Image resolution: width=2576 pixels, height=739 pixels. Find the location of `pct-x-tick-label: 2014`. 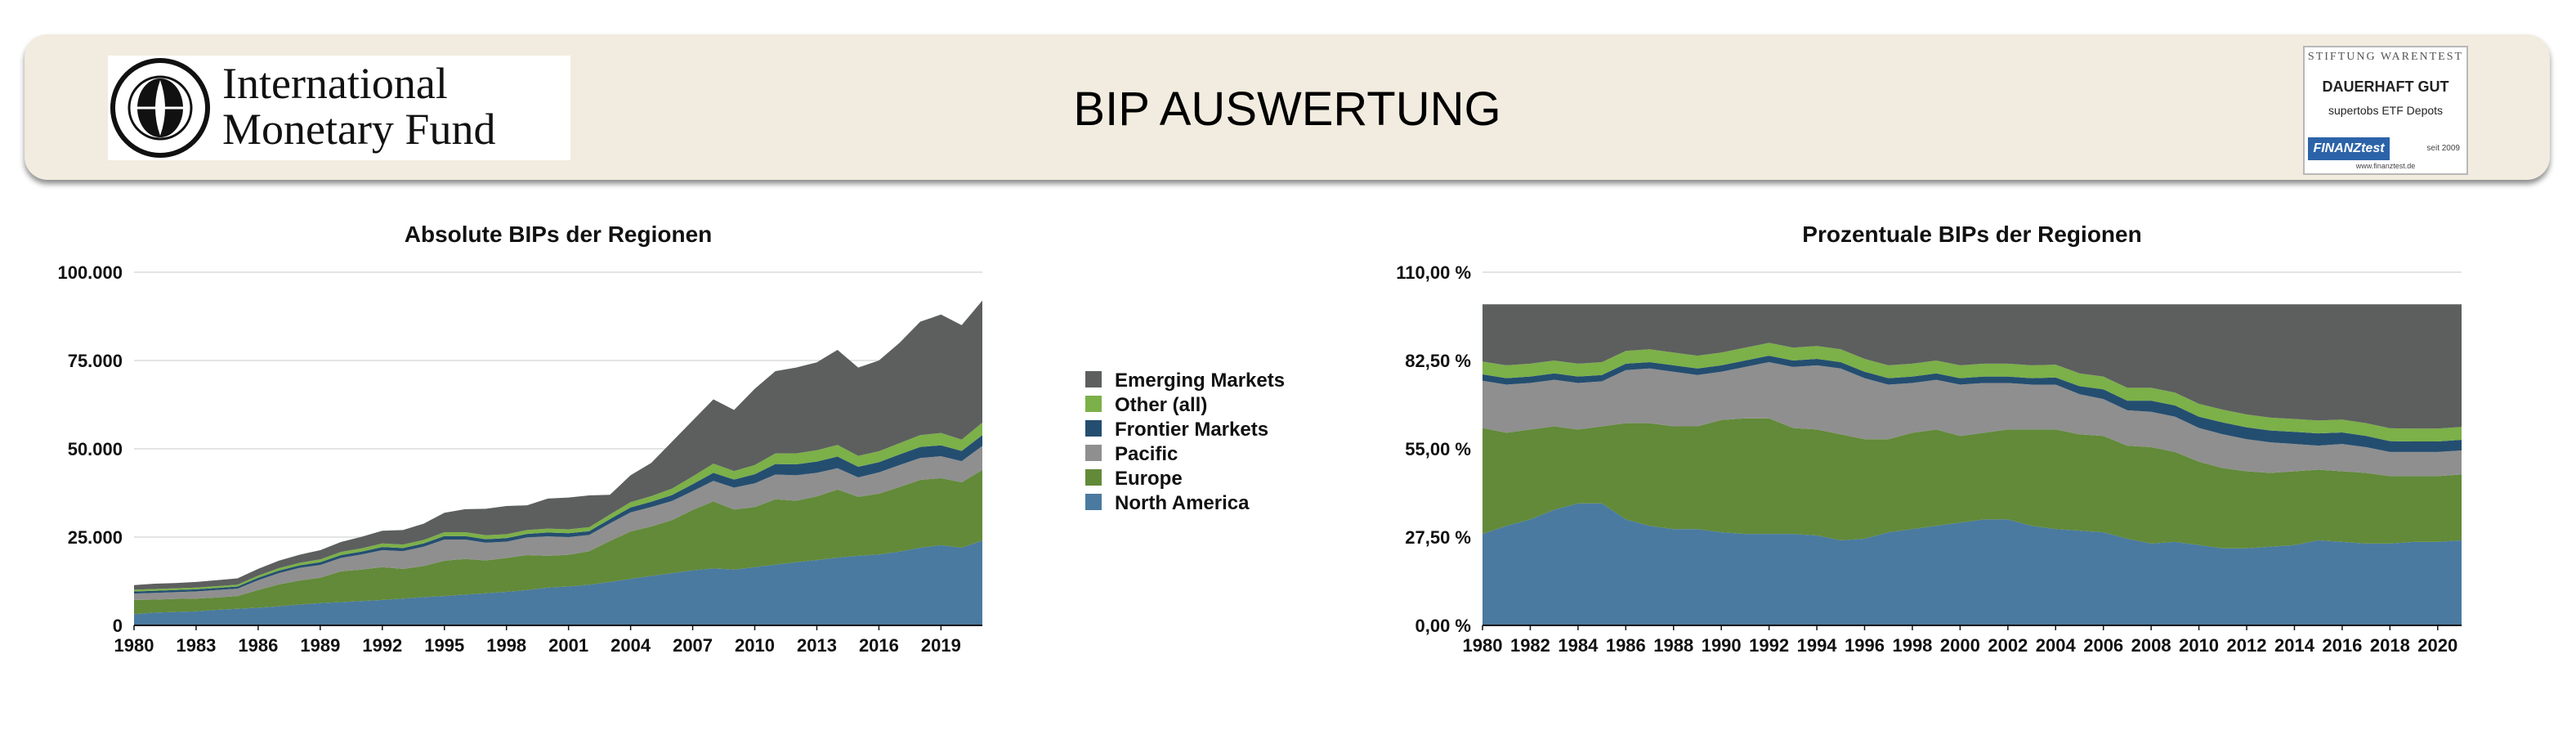

pct-x-tick-label: 2014 is located at coordinates (2294, 646).